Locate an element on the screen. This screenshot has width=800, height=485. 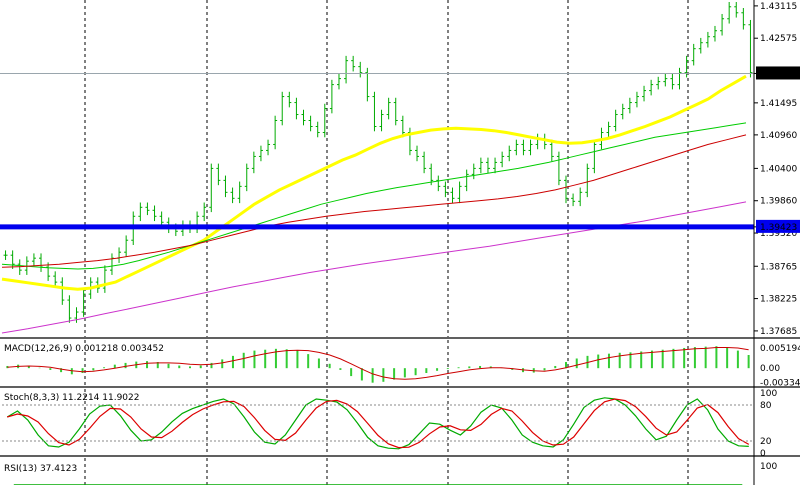
support-price-label: 1.39423 is located at coordinates (778, 228).